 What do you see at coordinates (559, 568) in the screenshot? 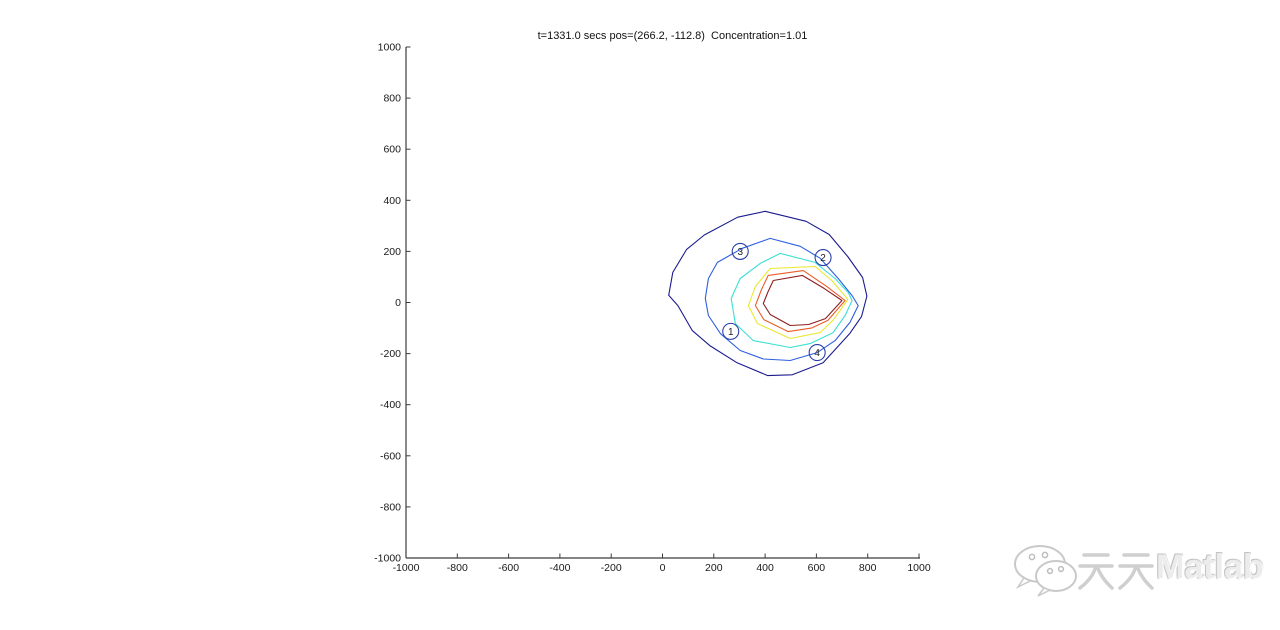
I see `x-tick-label: -400` at bounding box center [559, 568].